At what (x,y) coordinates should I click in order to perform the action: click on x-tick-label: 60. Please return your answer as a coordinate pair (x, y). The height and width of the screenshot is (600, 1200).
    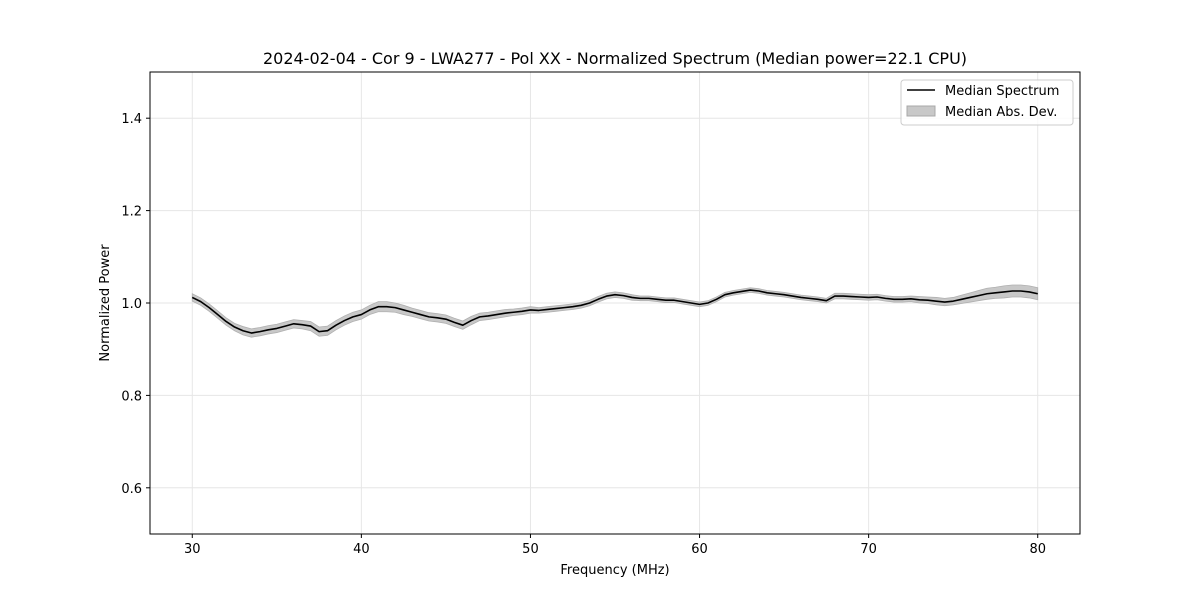
    Looking at the image, I should click on (699, 549).